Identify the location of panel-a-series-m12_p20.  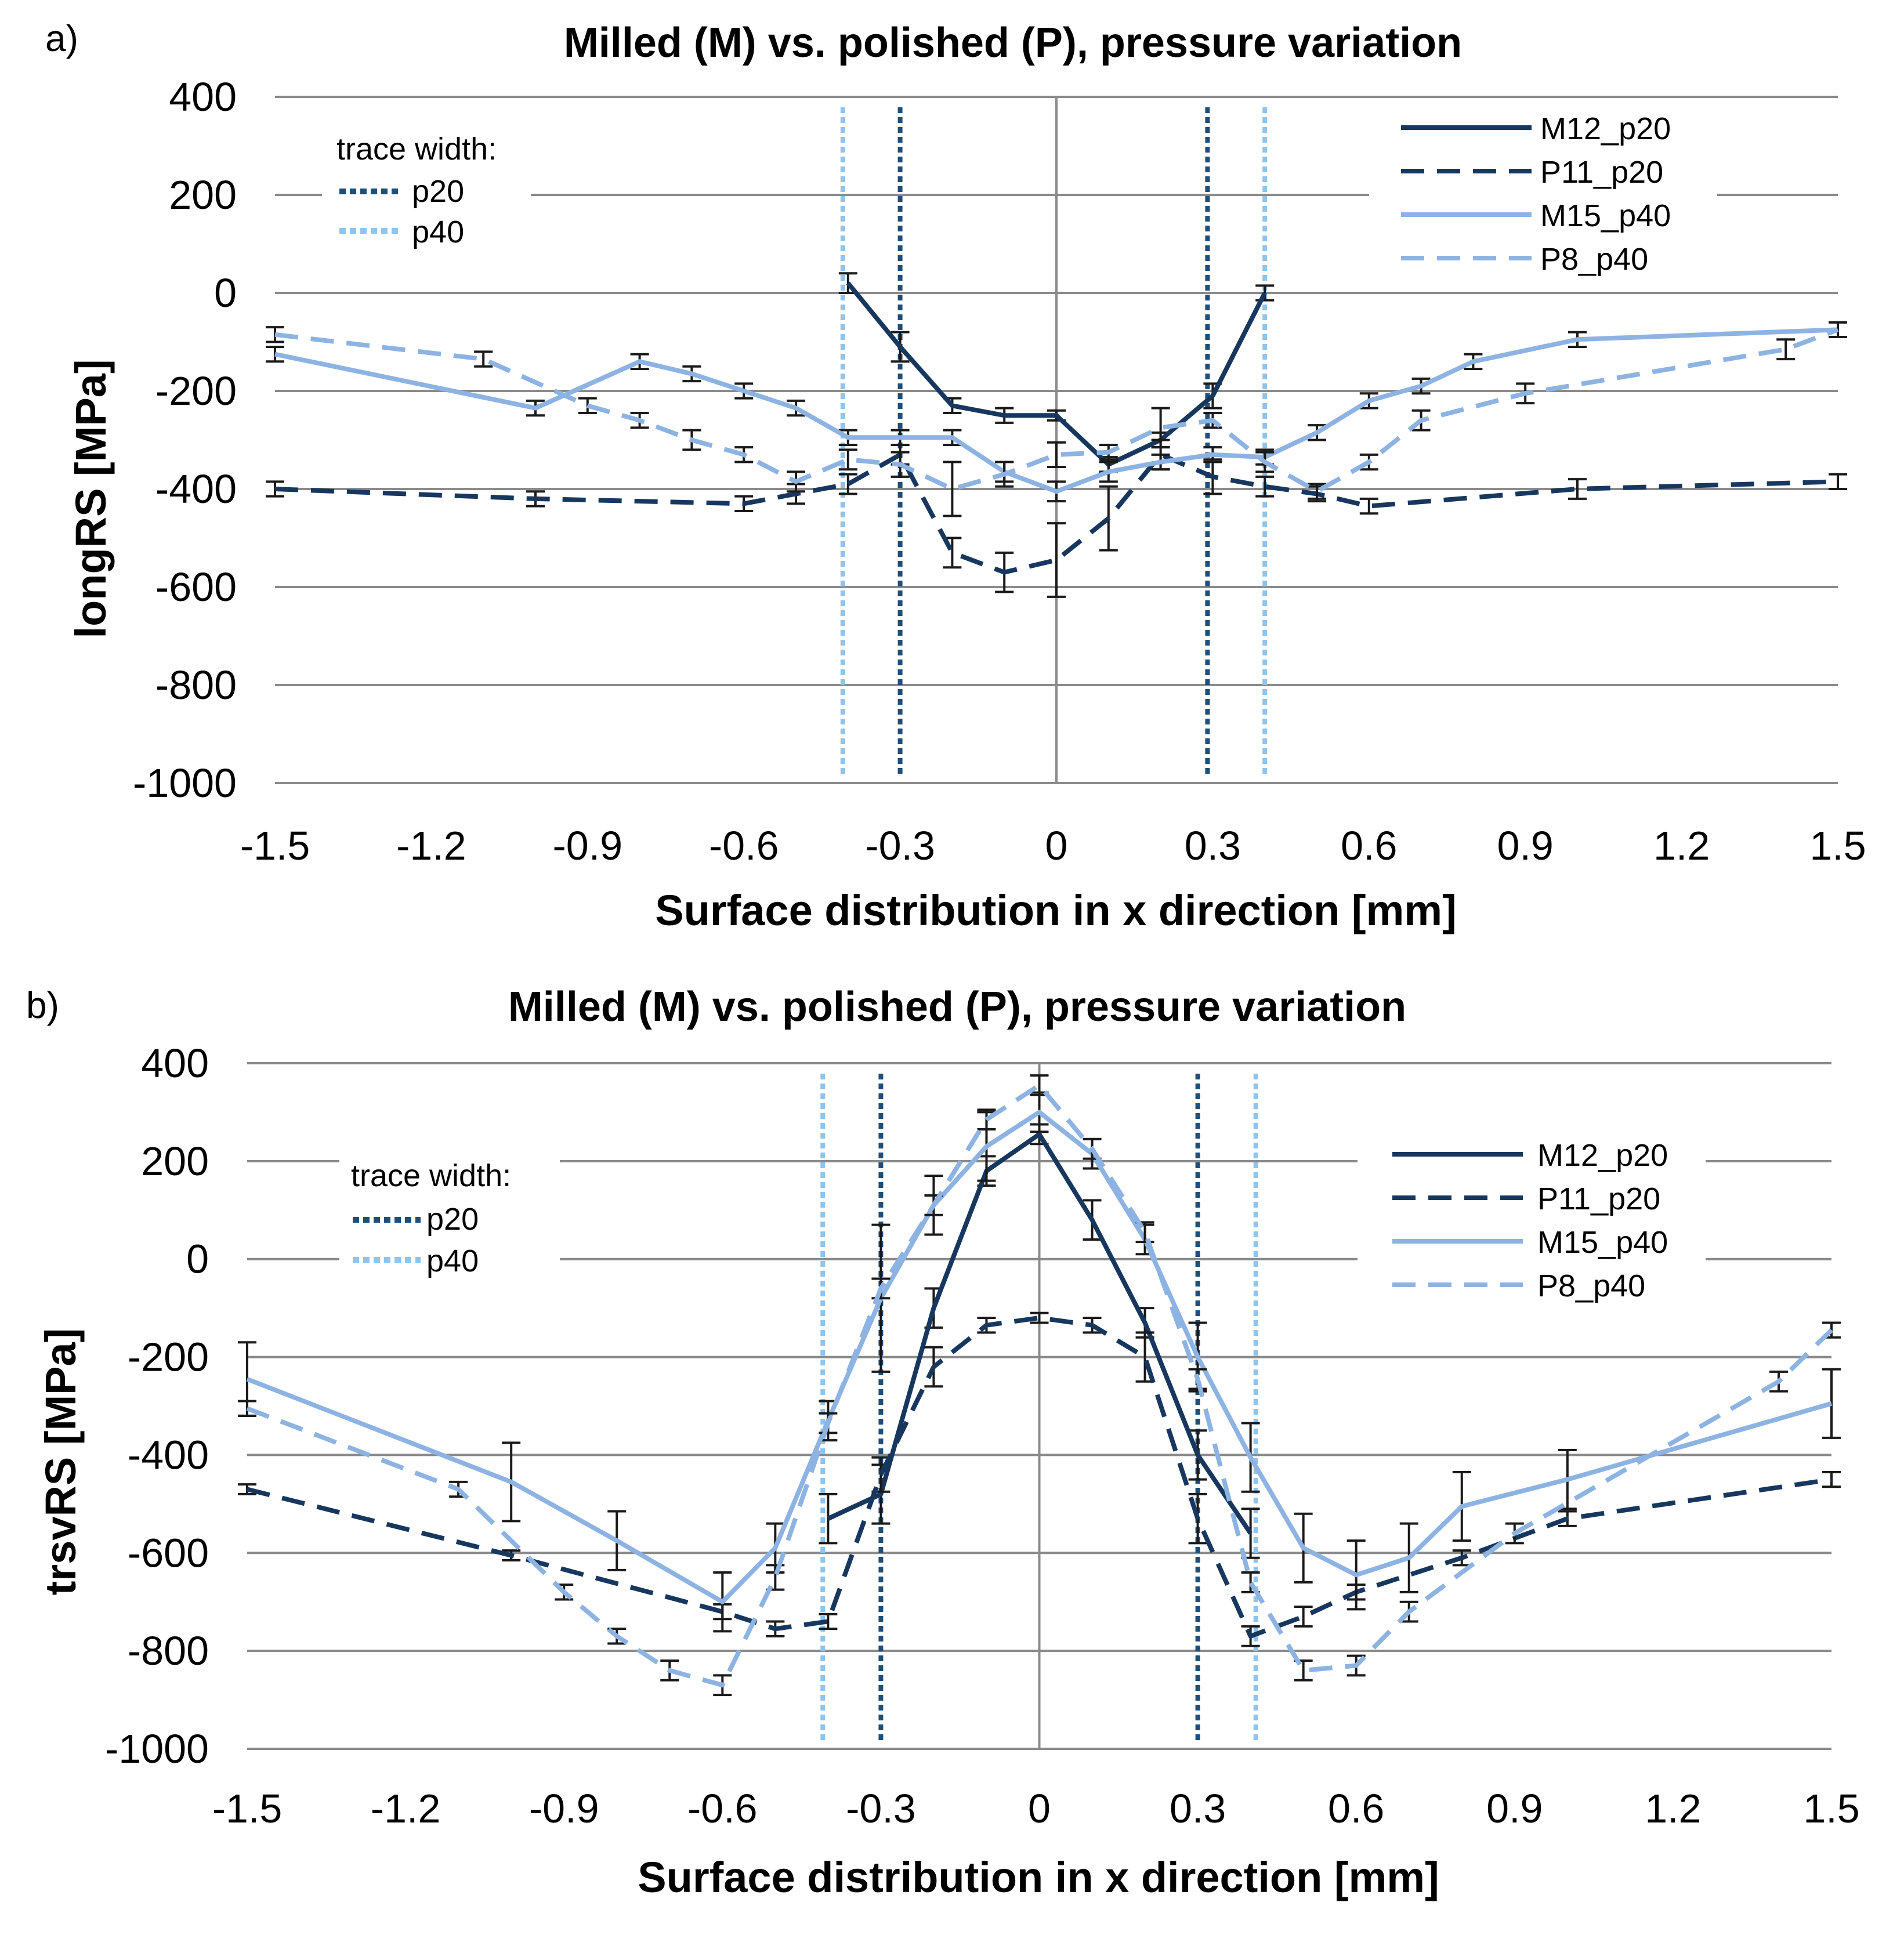
(1056, 372).